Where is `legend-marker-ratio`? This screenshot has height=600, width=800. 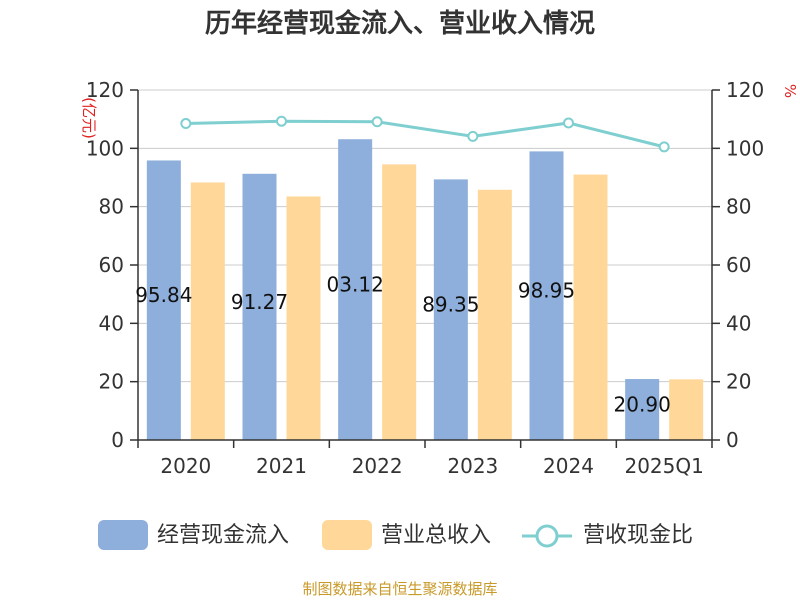
legend-marker-ratio is located at coordinates (547, 536).